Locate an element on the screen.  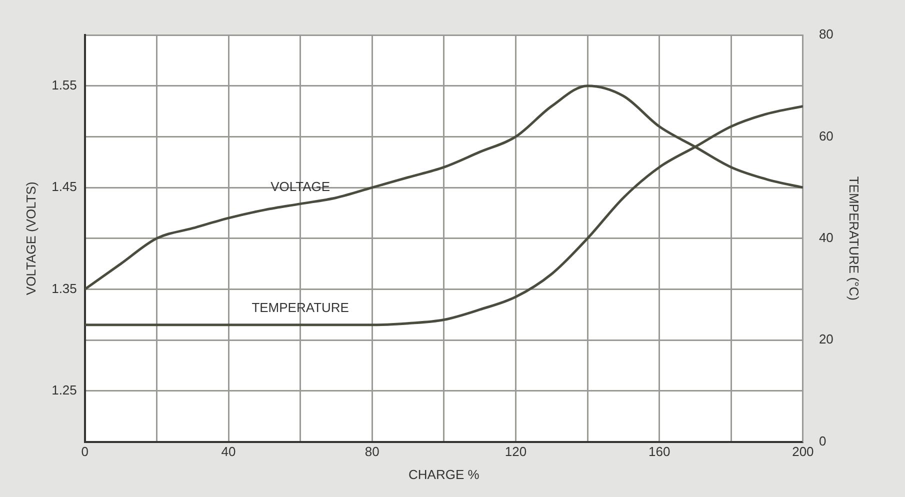
y2-tick-label: 20 is located at coordinates (826, 339).